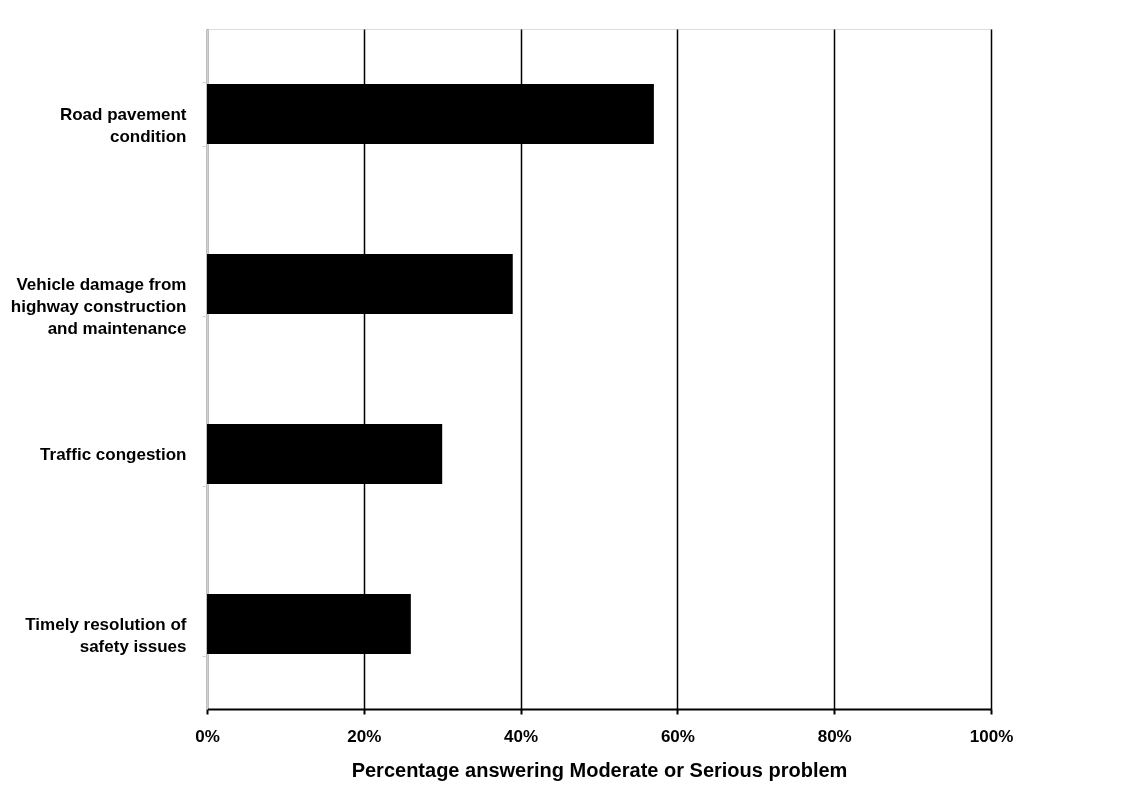  I want to click on x-tick-label: 80%, so click(834, 736).